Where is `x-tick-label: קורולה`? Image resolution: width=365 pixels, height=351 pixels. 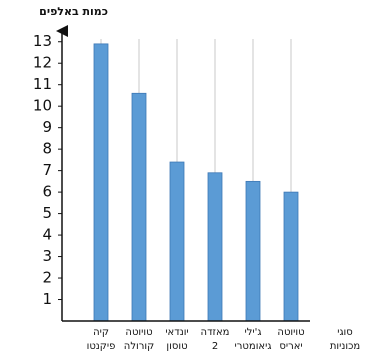 x-tick-label: קורולה is located at coordinates (139, 346).